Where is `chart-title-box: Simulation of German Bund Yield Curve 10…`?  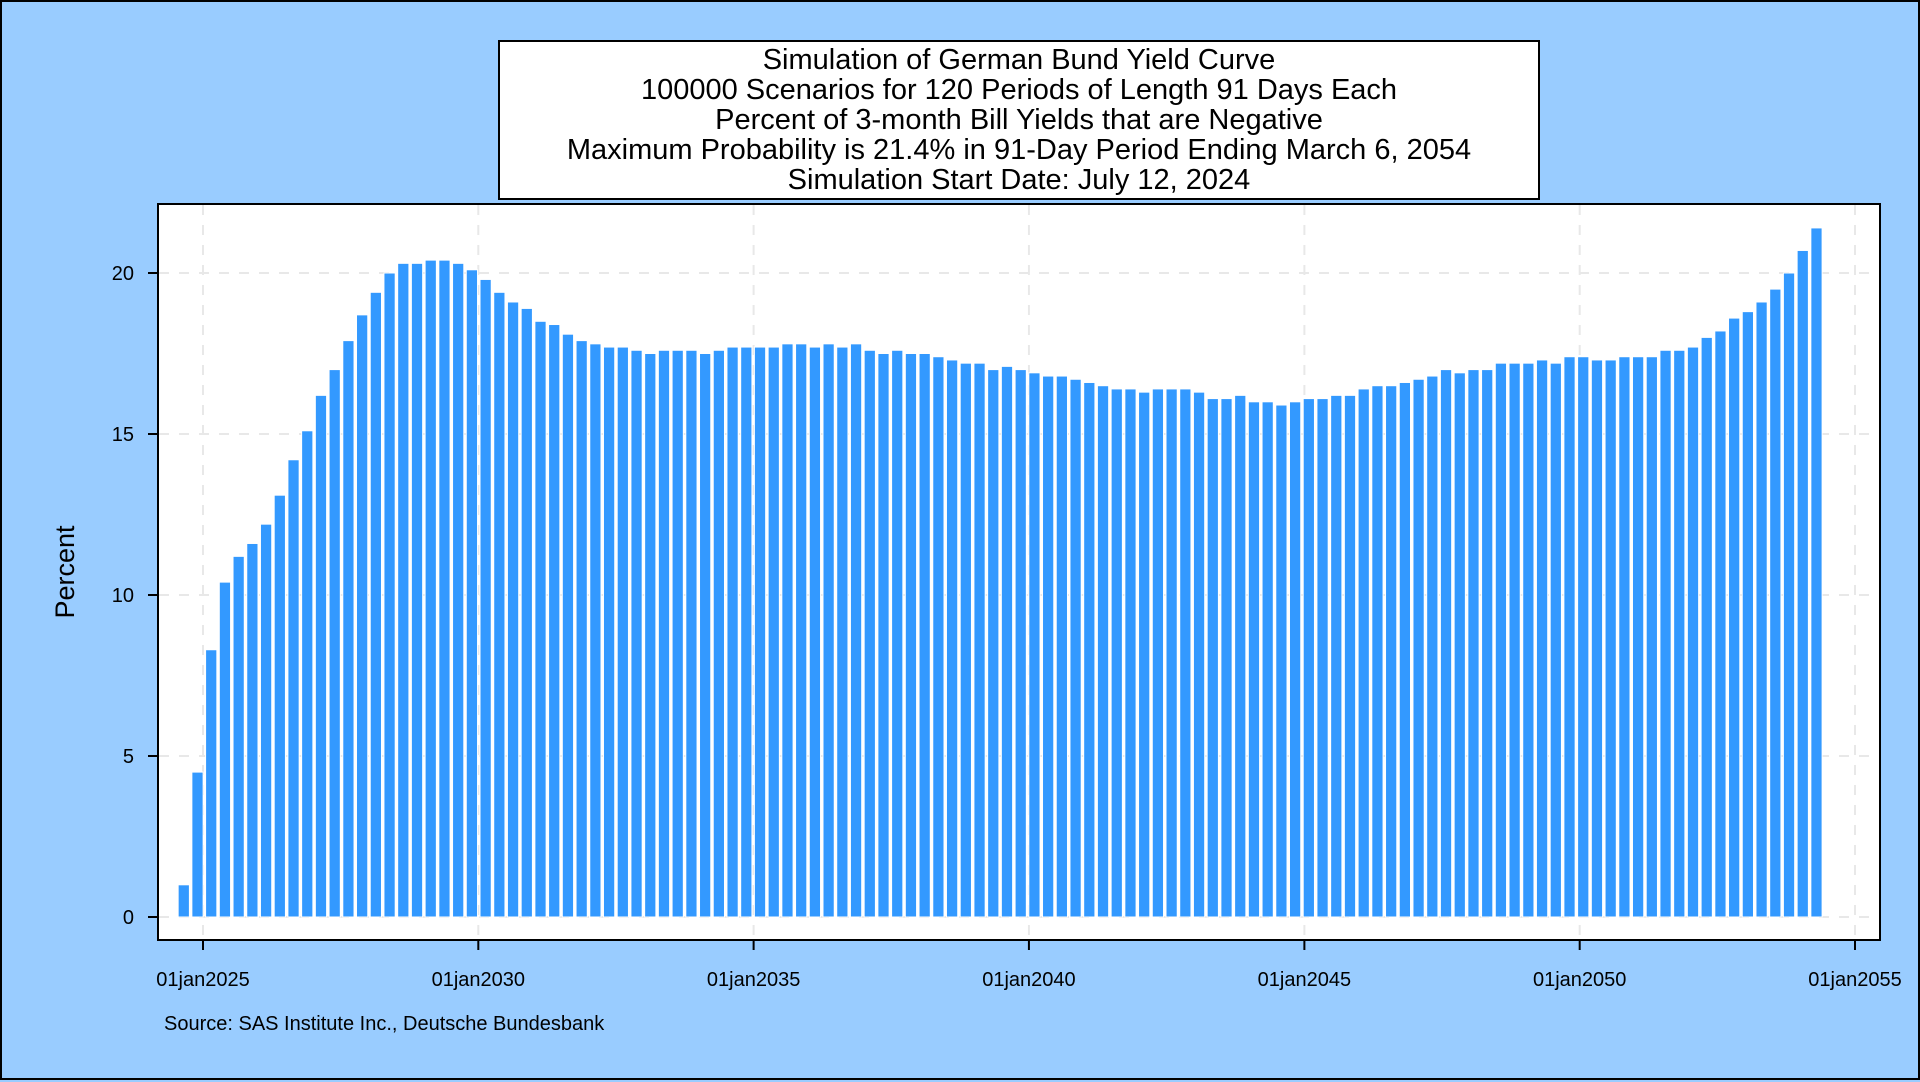
chart-title-box: Simulation of German Bund Yield Curve 10… is located at coordinates (1019, 120).